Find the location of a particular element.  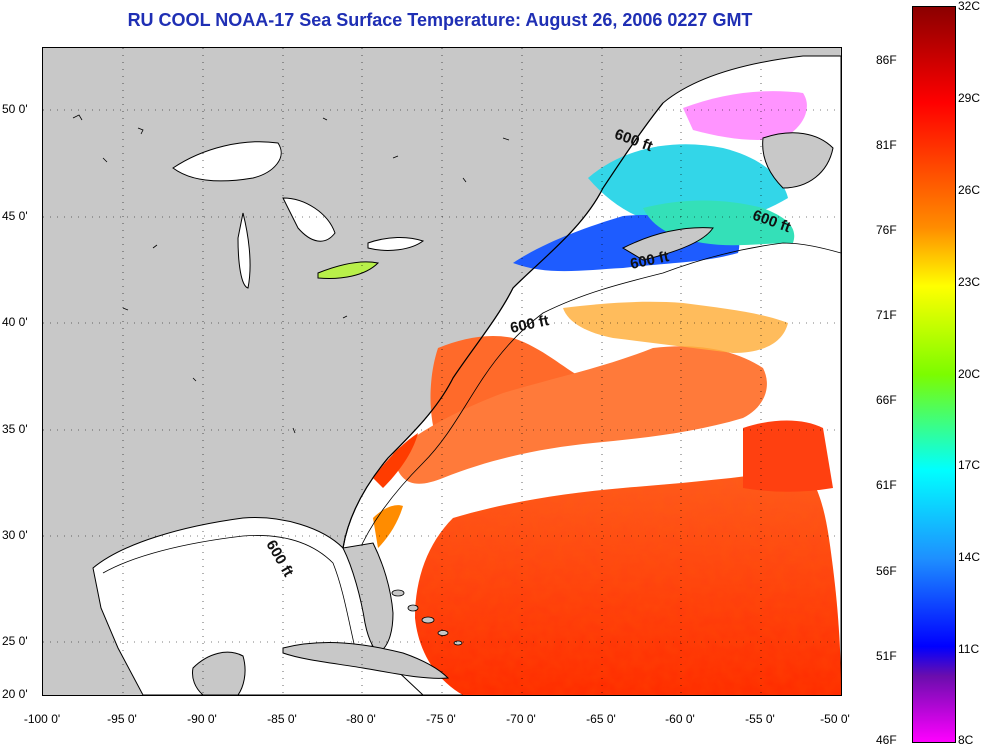

colorbar-c-label: 8C is located at coordinates (966, 740).